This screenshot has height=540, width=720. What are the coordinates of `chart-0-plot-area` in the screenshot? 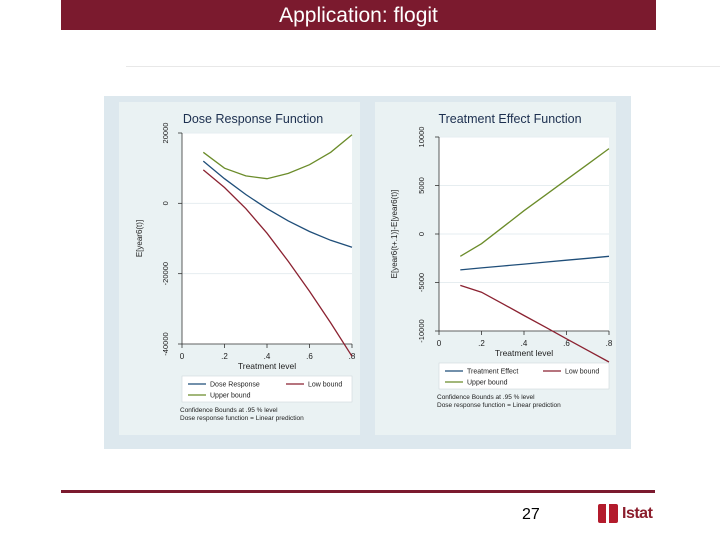 It's located at (267, 238).